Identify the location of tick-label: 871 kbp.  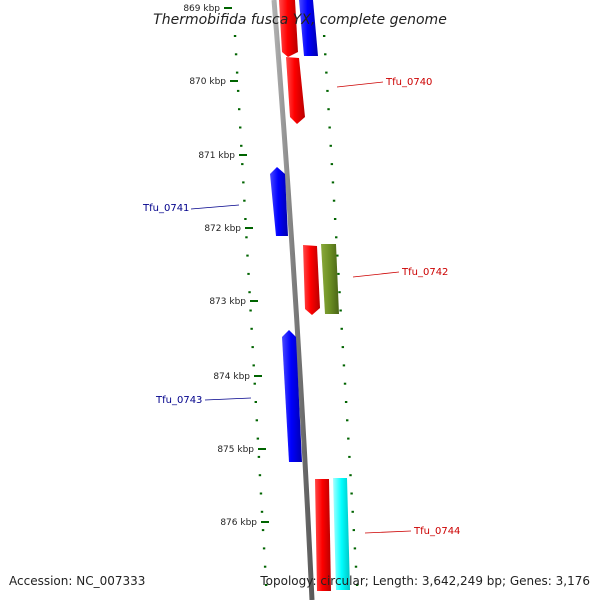
(216, 156).